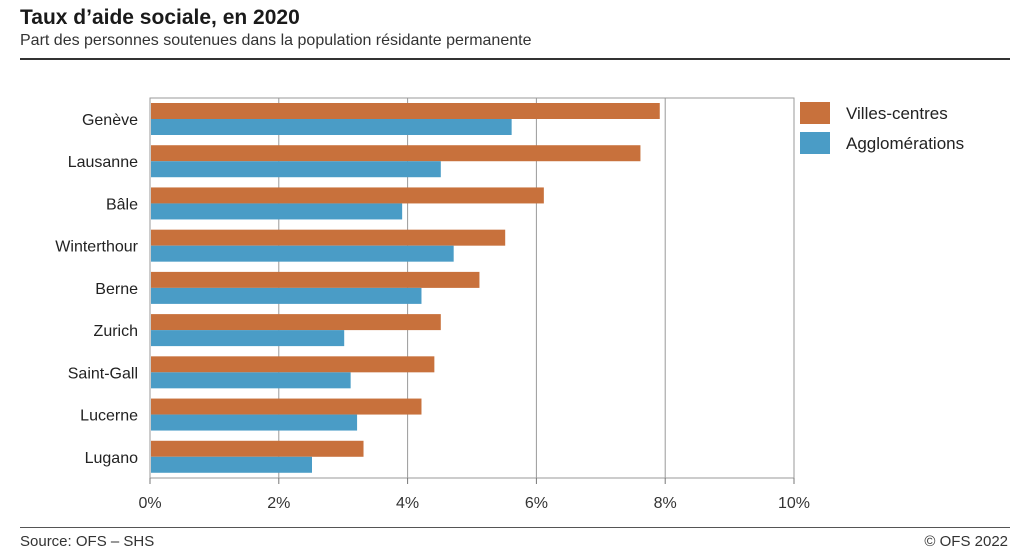 Image resolution: width=1024 pixels, height=558 pixels. What do you see at coordinates (515, 527) in the screenshot?
I see `footer-rule` at bounding box center [515, 527].